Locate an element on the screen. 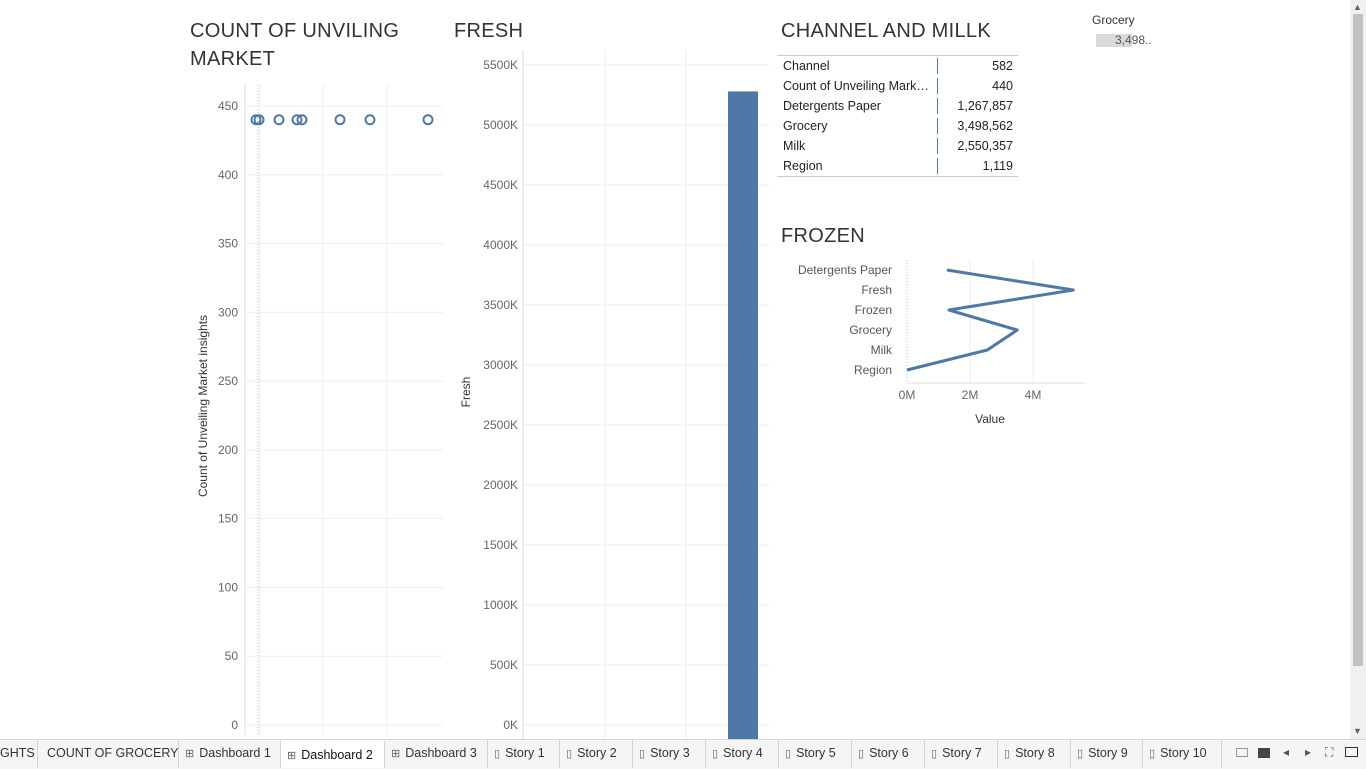  fresh-y-tick: 1500K is located at coordinates (500, 545).